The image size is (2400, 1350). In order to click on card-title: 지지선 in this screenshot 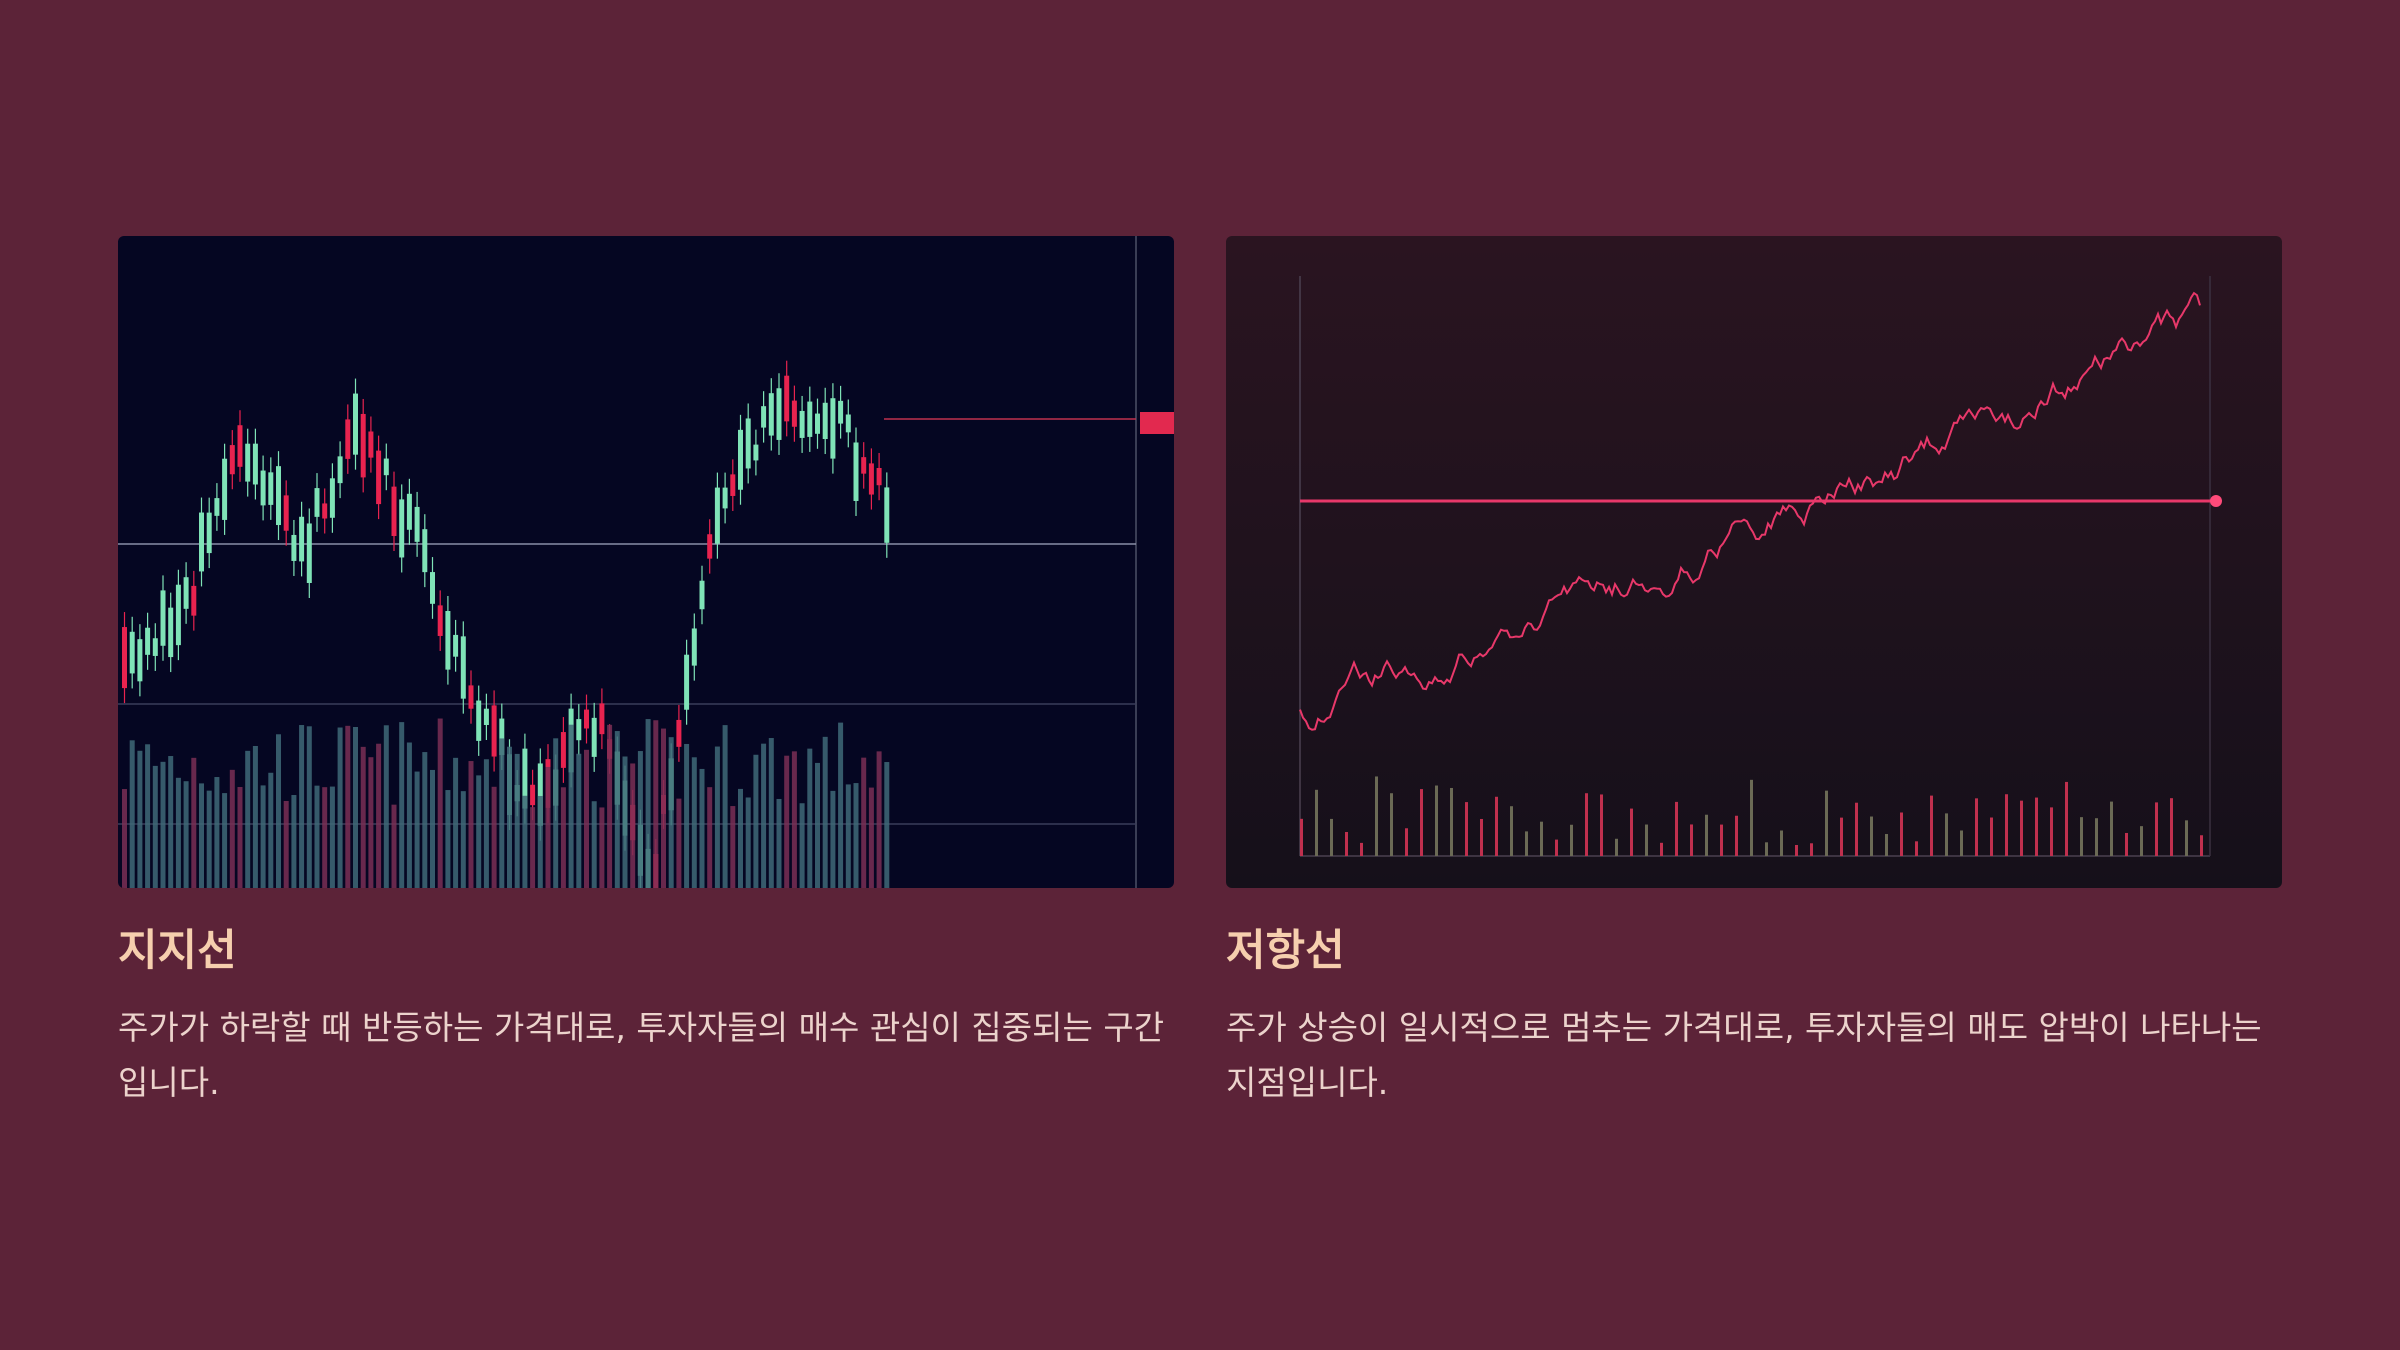, I will do `click(177, 951)`.